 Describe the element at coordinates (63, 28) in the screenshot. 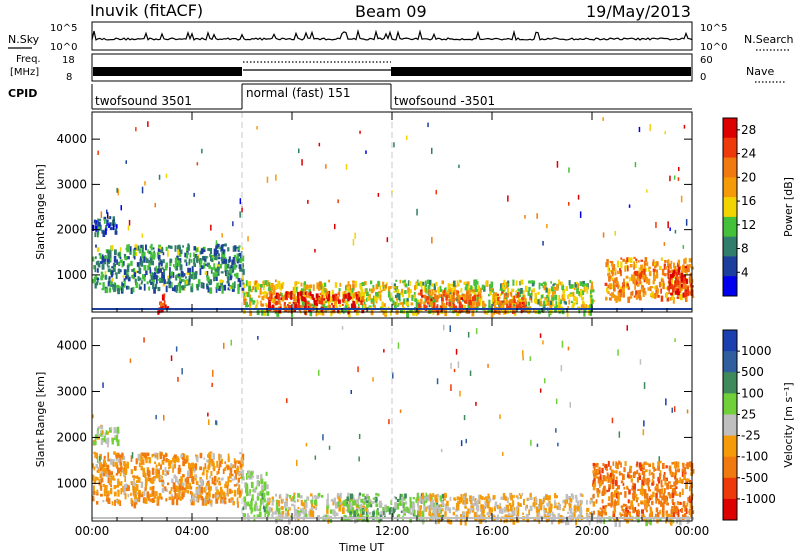

I see `nsky-tick-top: 10^5` at that location.